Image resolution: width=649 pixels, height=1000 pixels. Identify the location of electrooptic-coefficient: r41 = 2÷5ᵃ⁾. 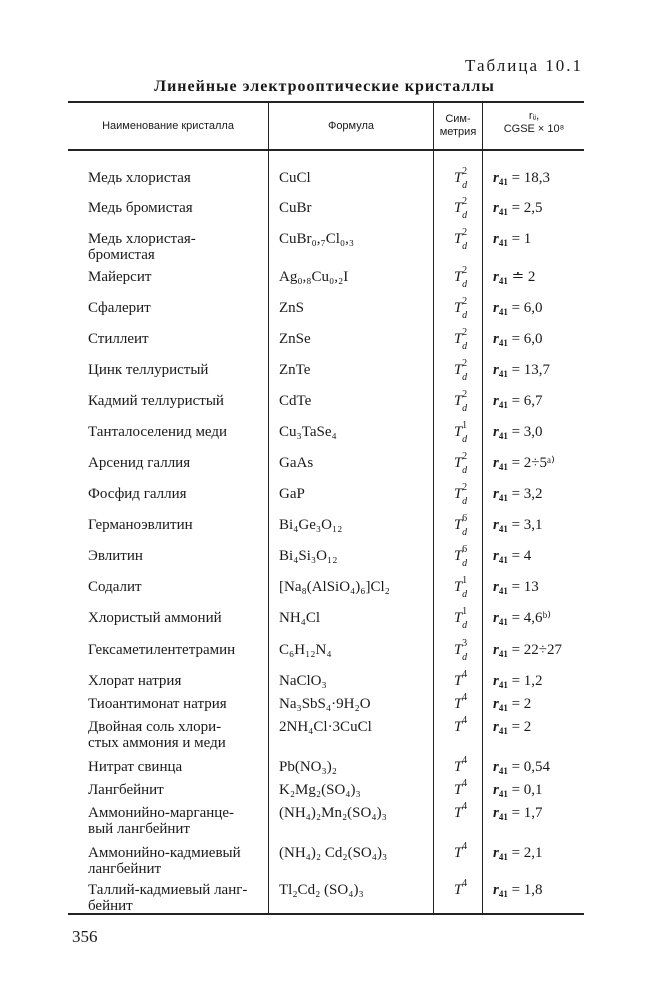
(524, 465).